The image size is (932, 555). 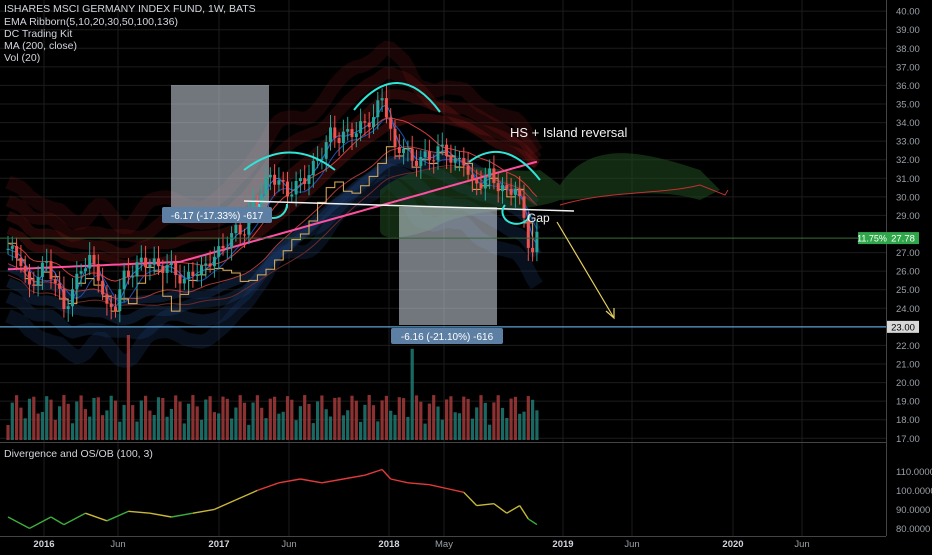 What do you see at coordinates (22, 58) in the screenshot?
I see `indicator-volume: Vol (20)` at bounding box center [22, 58].